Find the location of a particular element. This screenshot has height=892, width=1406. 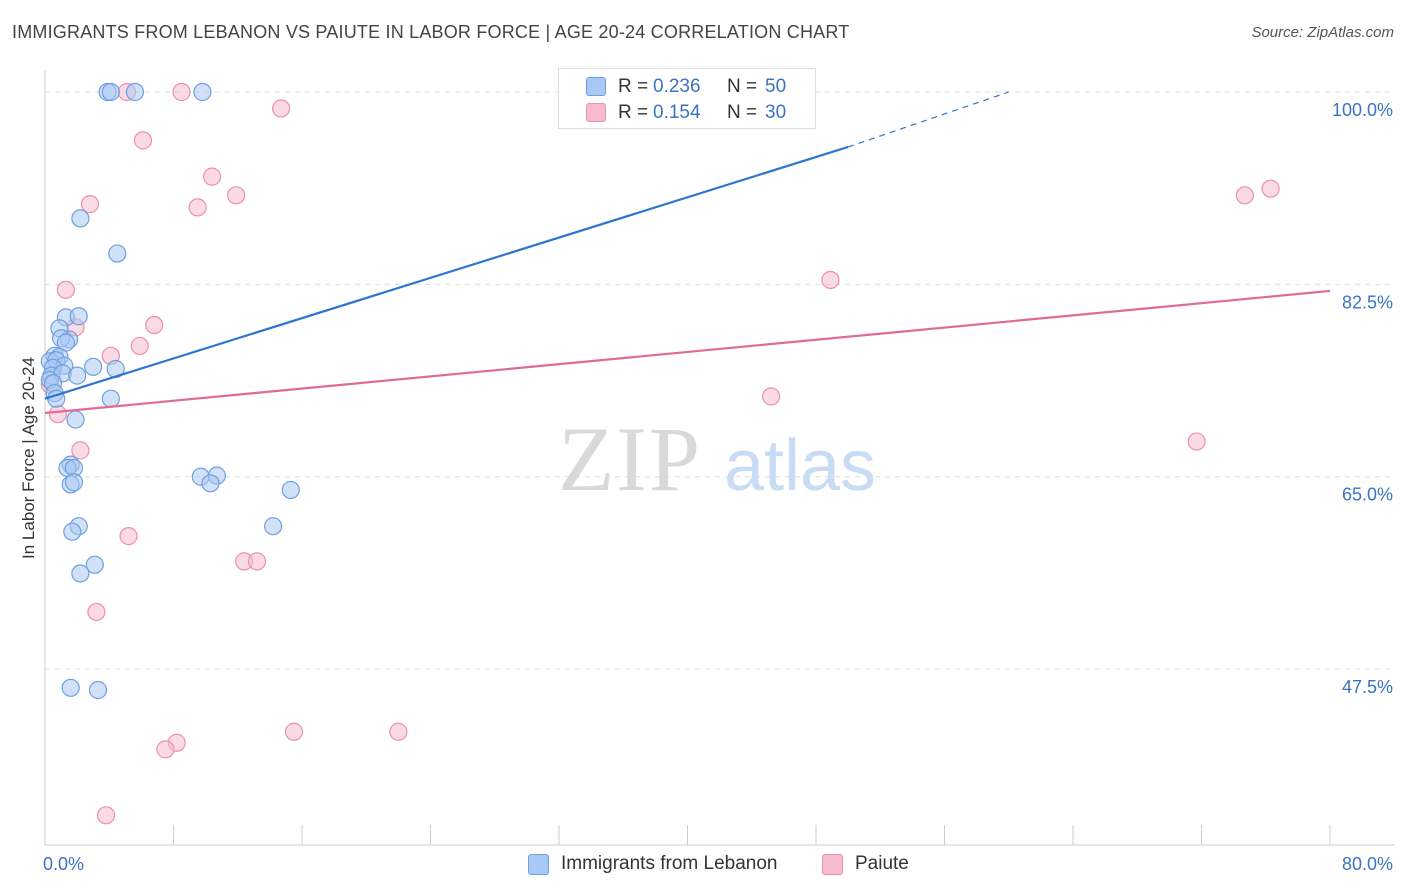

y-tick-label: 82.5% is located at coordinates (1367, 302).